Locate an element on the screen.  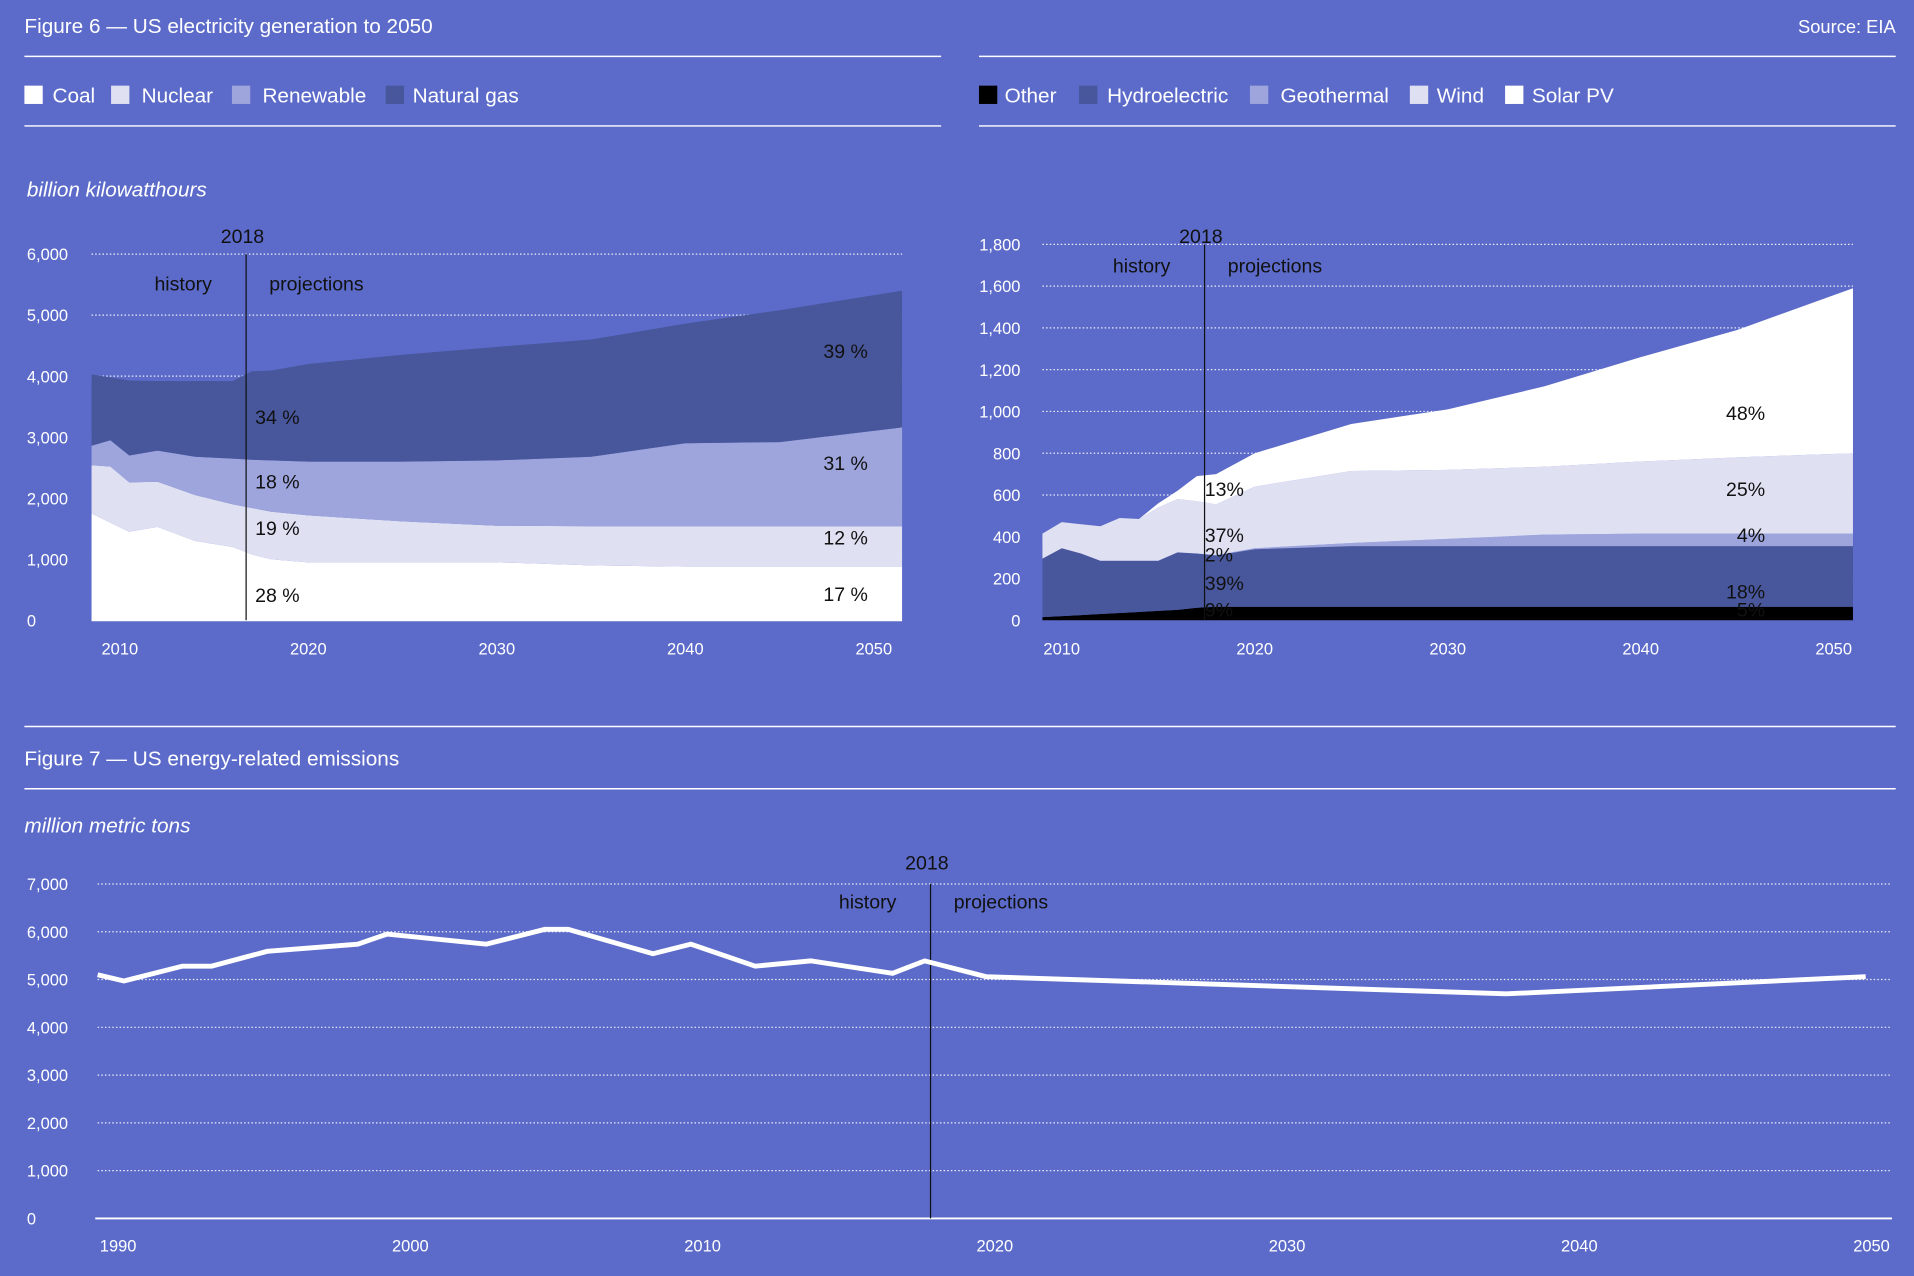
share-label-2050-coal: 17 % is located at coordinates (845, 595).